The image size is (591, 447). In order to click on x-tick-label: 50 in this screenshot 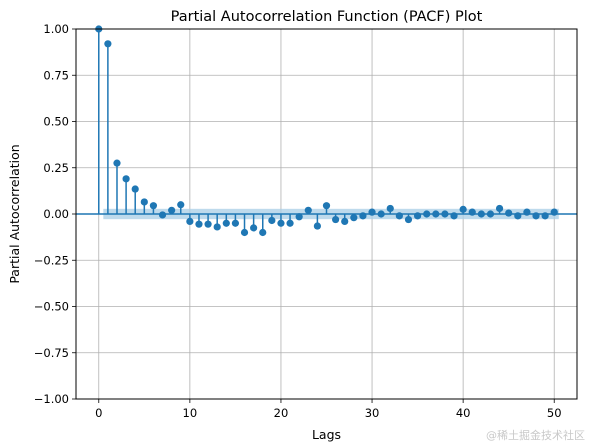, I will do `click(554, 413)`.